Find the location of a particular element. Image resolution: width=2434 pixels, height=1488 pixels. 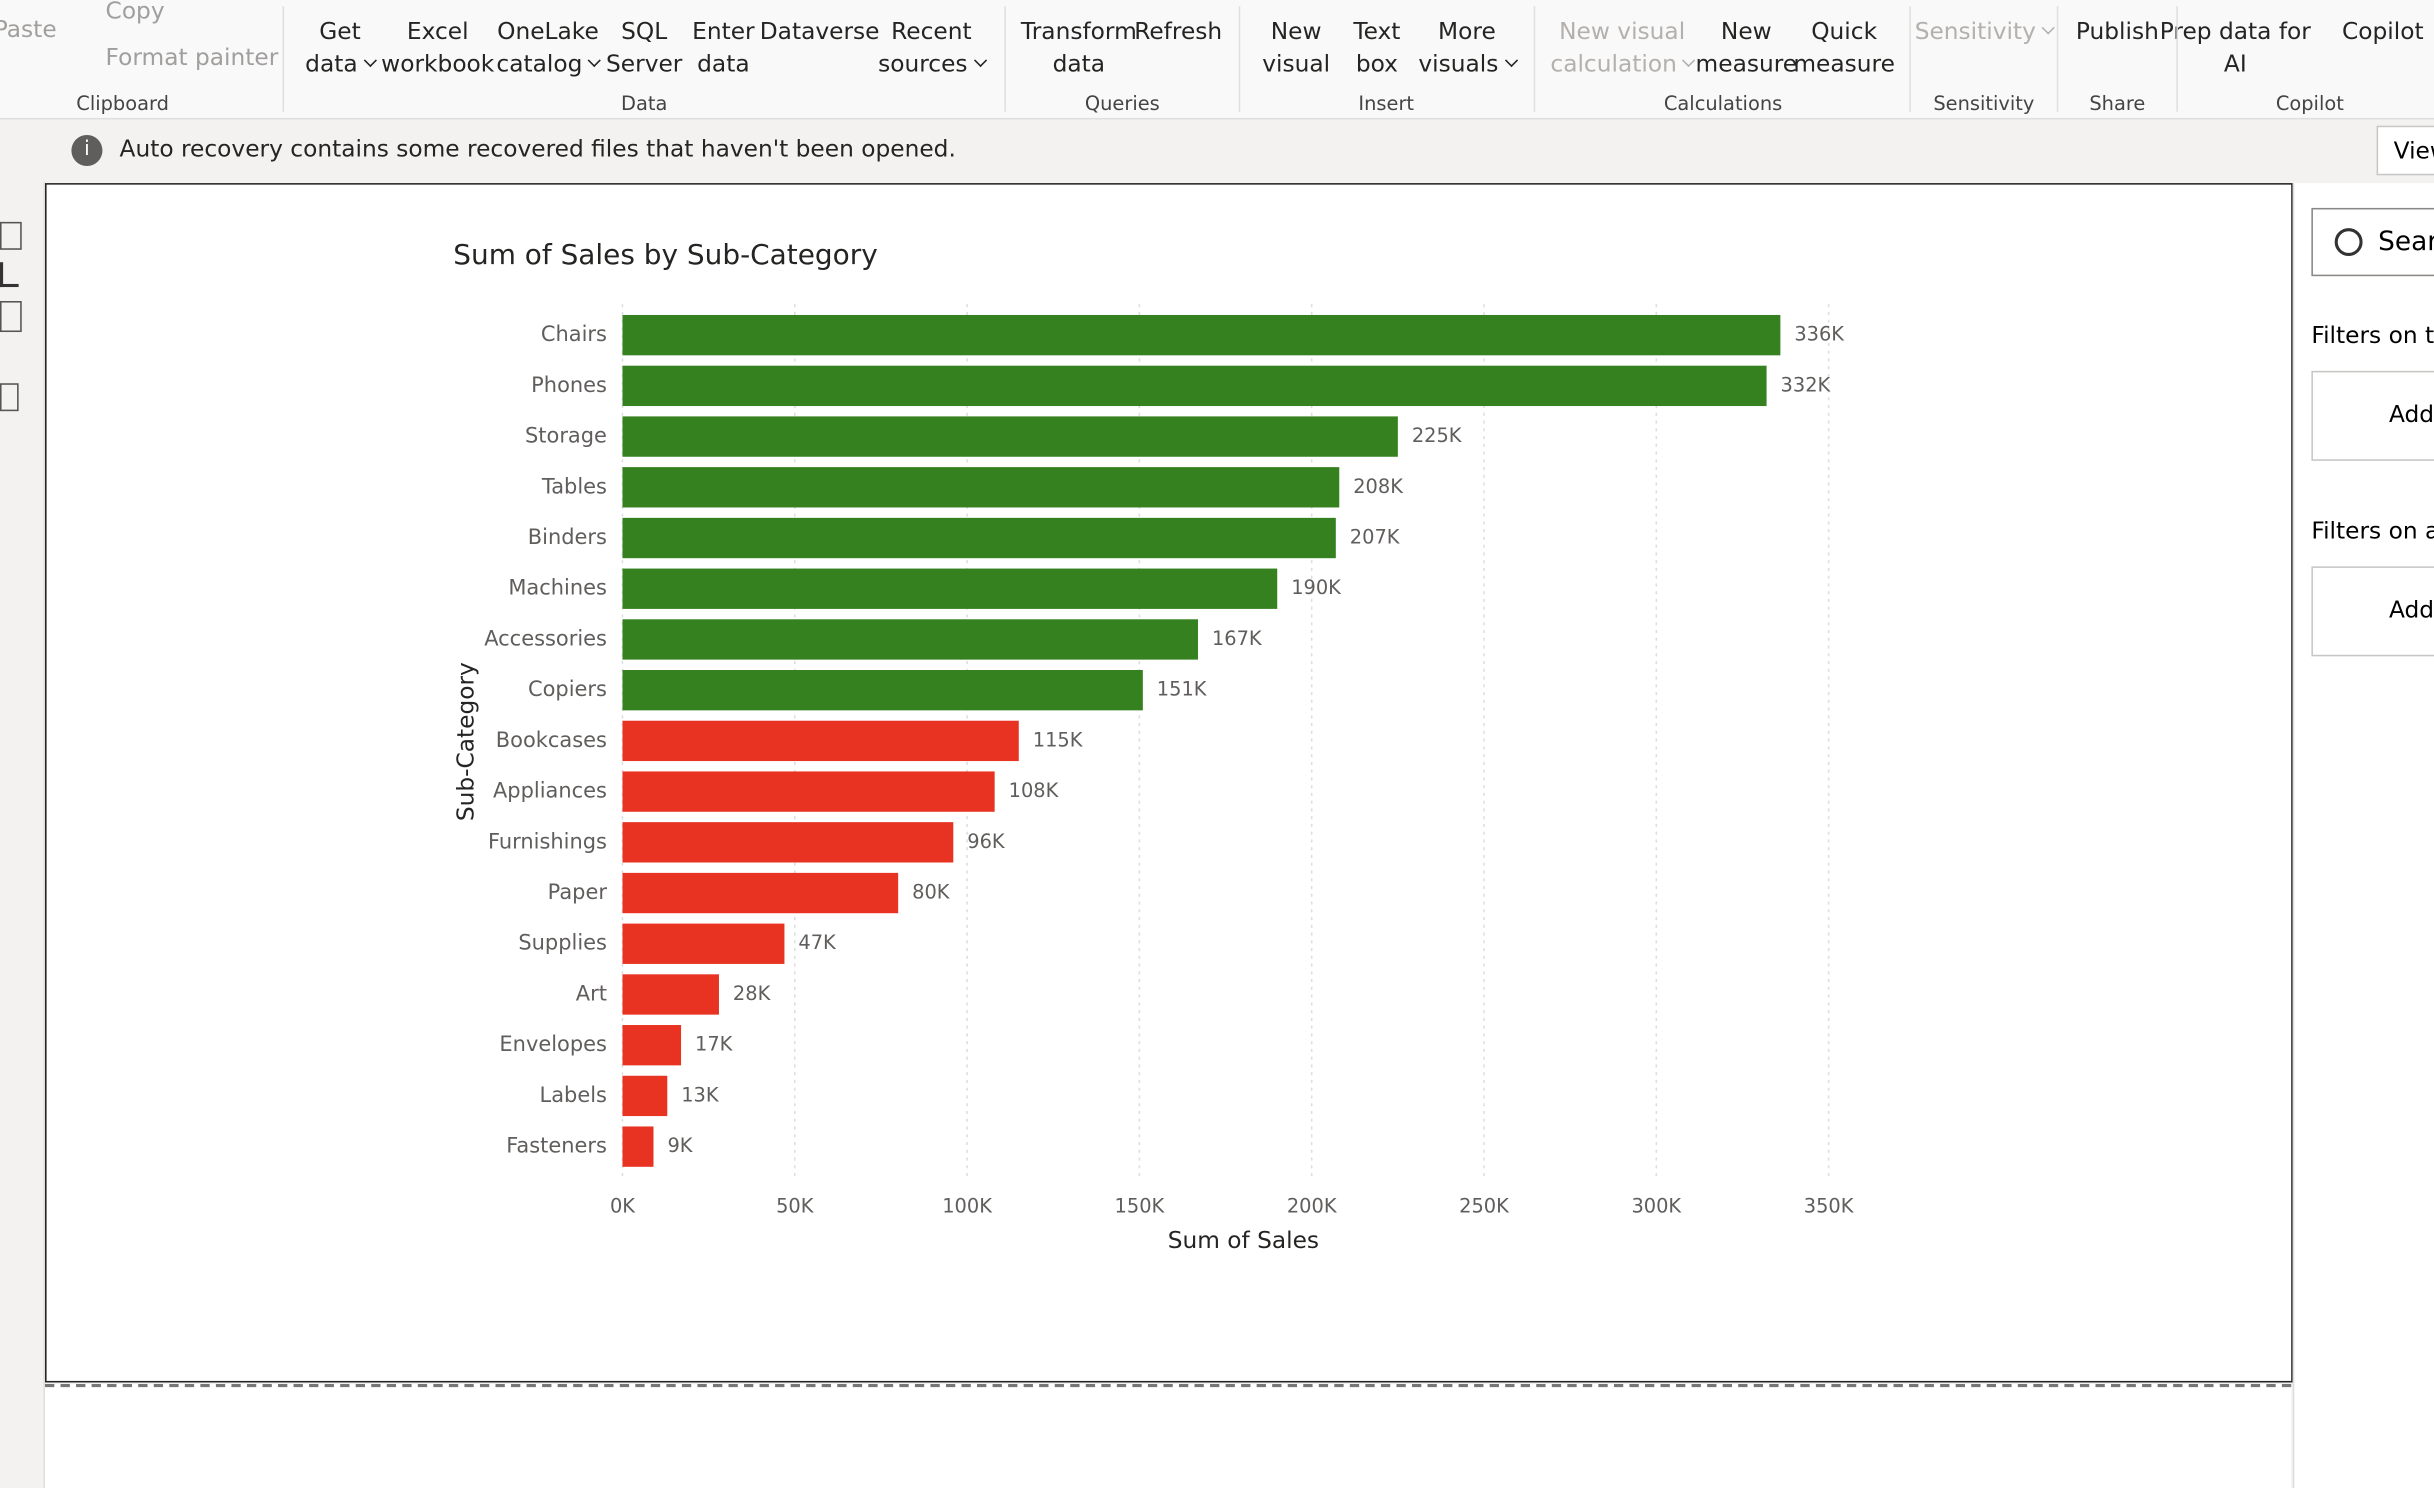

left-nav is located at coordinates (23, 803).